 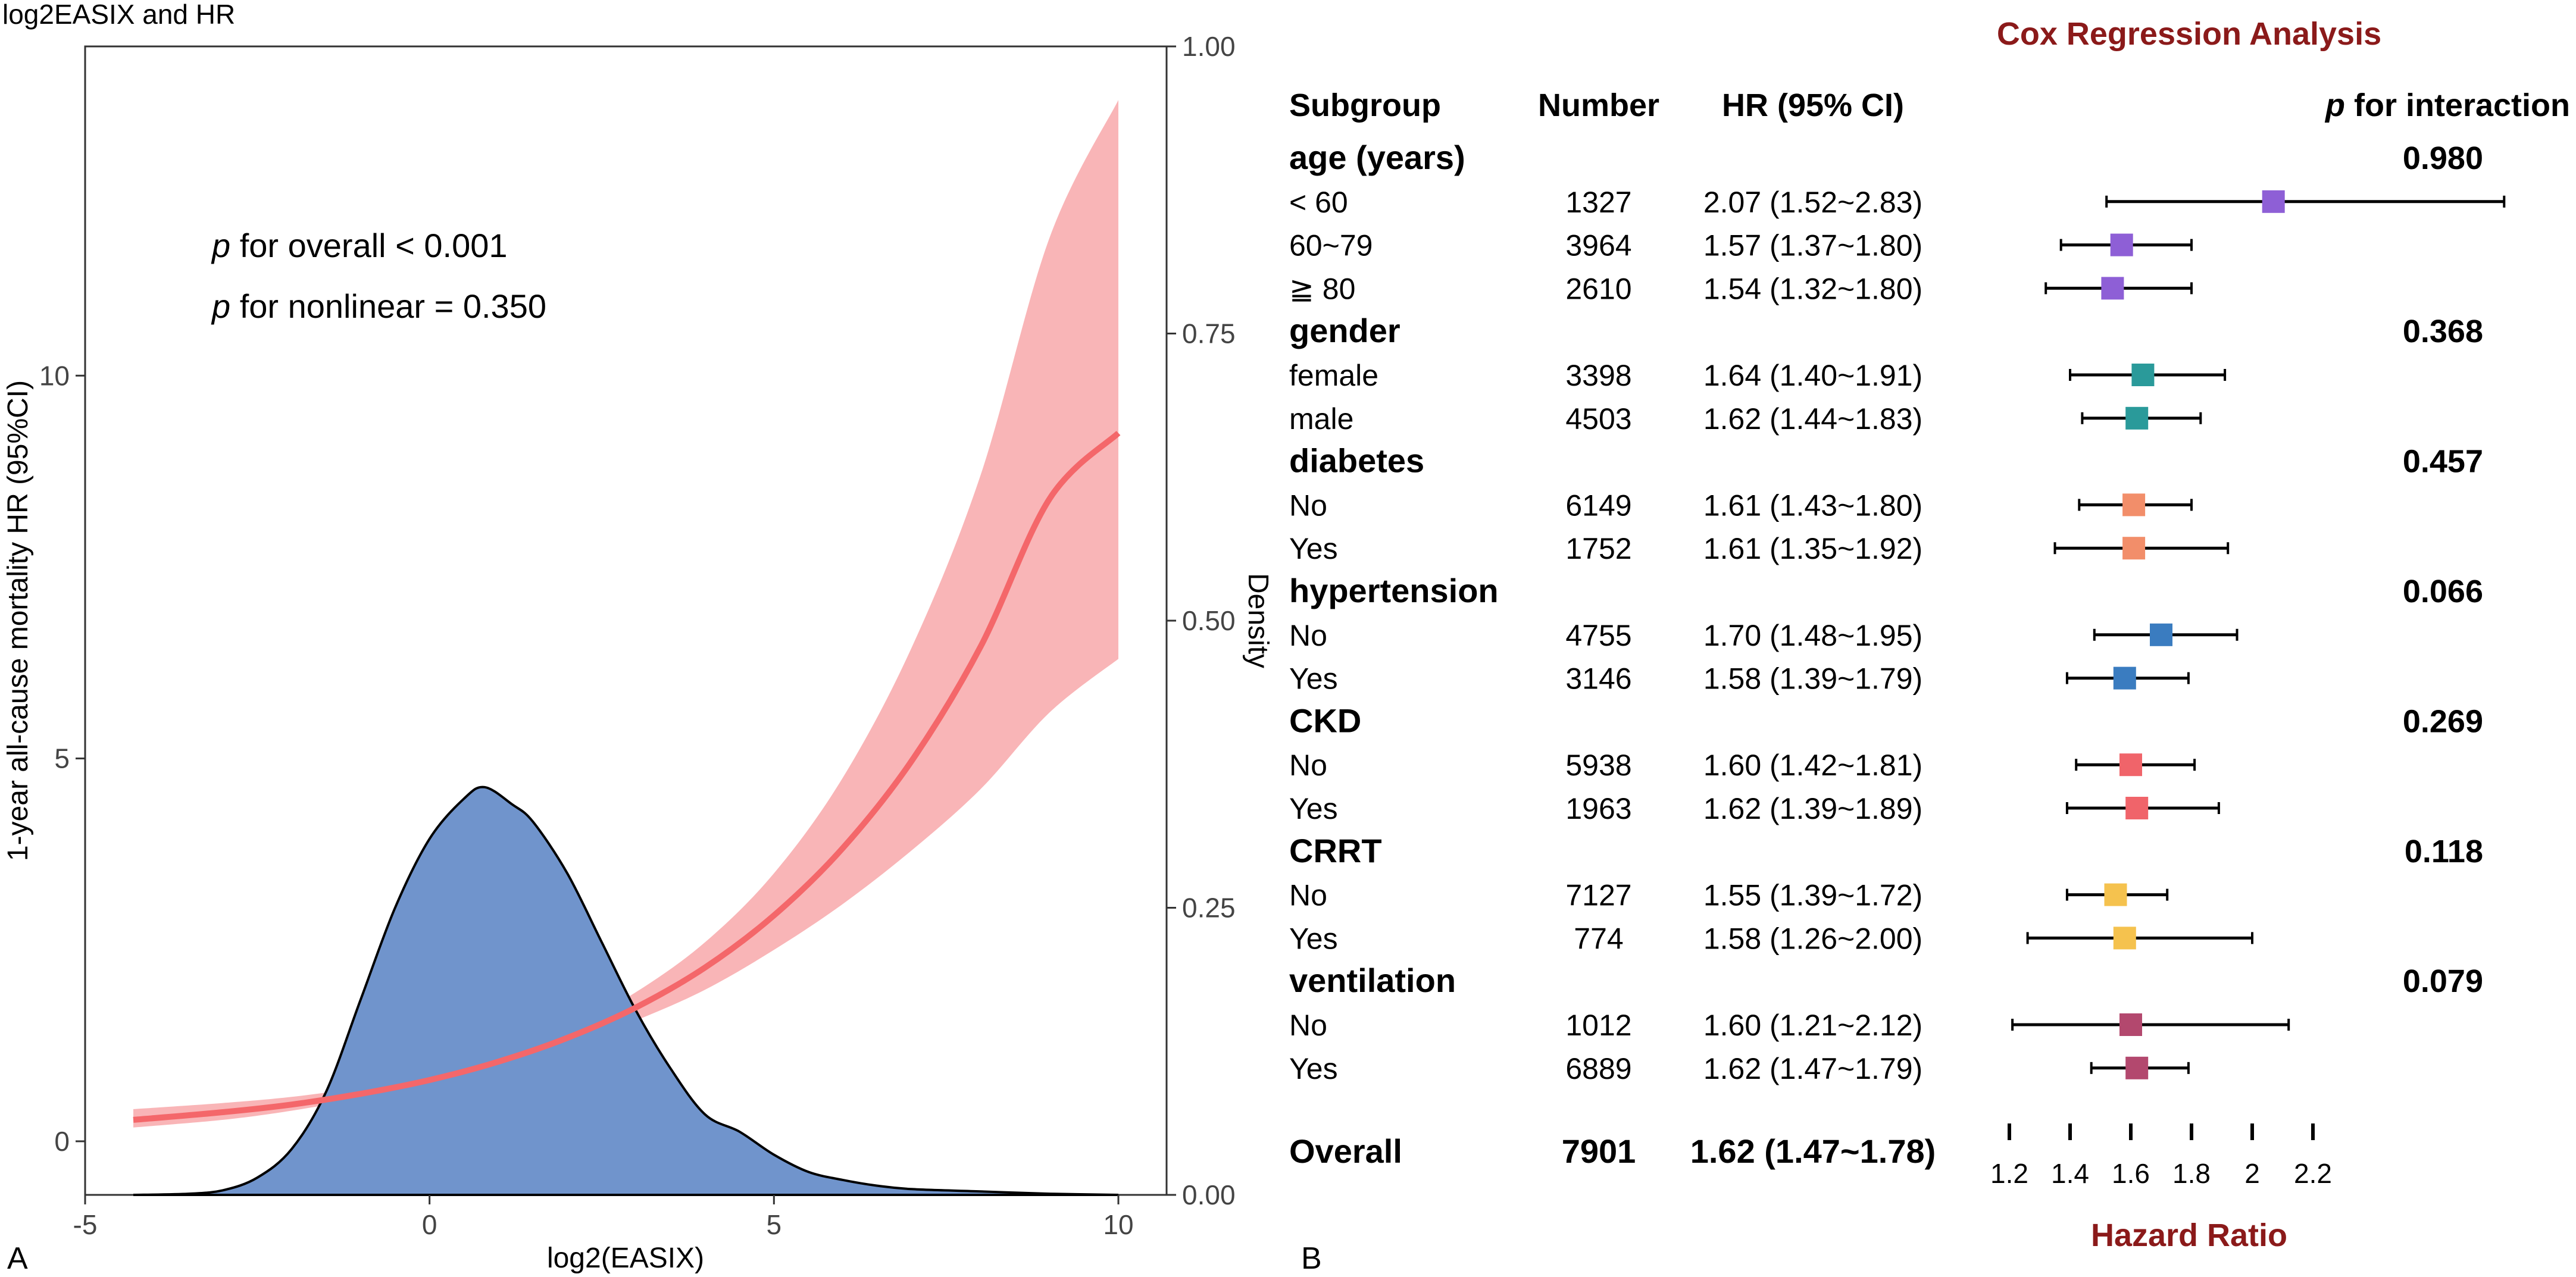 I want to click on forest-item-row: Yes 1963 1.62 (1.39~1.89), so click(x=1754, y=808).